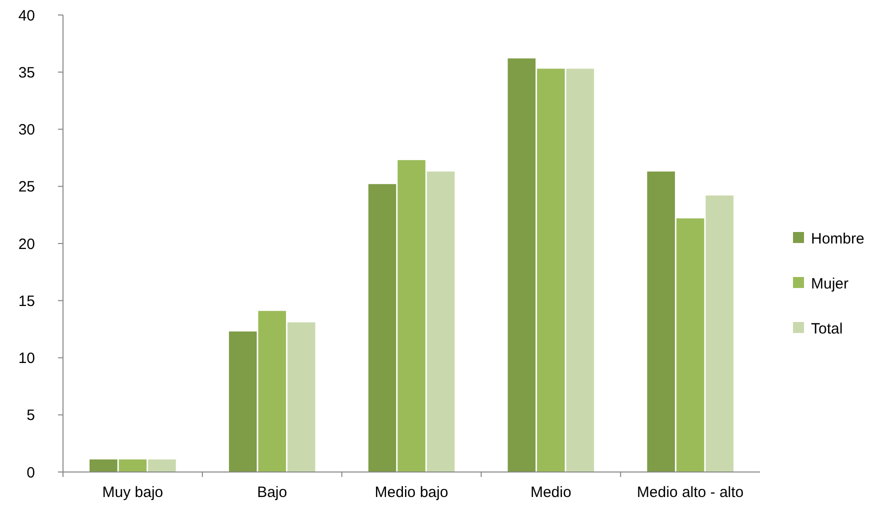 Image resolution: width=876 pixels, height=508 pixels. Describe the element at coordinates (830, 283) in the screenshot. I see `legend-label: Mujer` at that location.